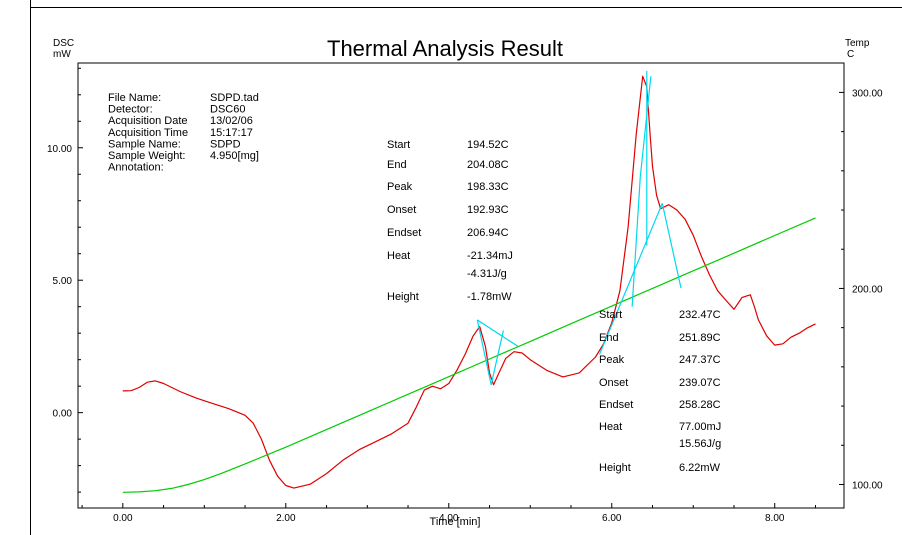  Describe the element at coordinates (225, 144) in the screenshot. I see `file-info-value: SDPD` at that location.